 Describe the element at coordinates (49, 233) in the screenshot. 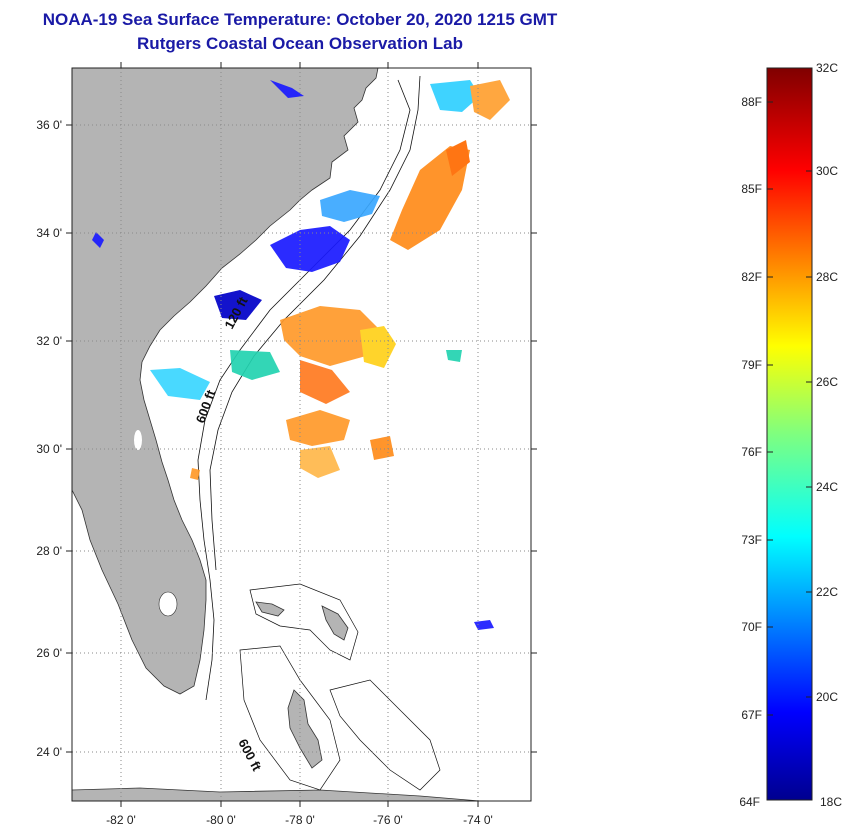

I see `lat-label: 34 0'` at that location.